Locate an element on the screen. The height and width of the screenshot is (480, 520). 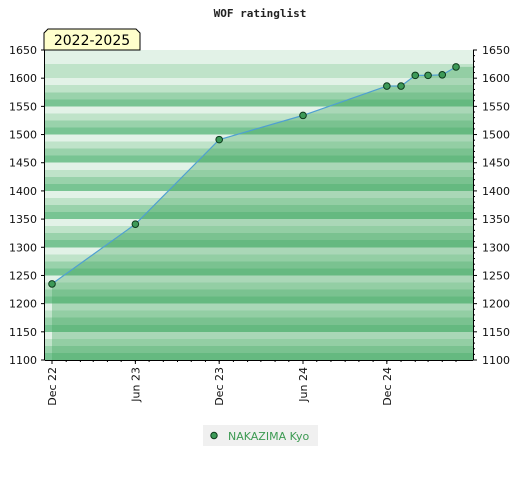
y-tick-label-left: 1500 is located at coordinates (23, 135).